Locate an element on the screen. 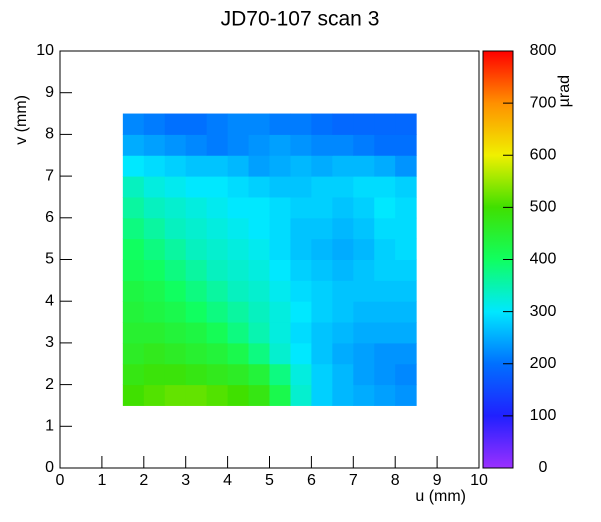 This screenshot has width=601, height=522. y-tick-label: 1 is located at coordinates (49, 426).